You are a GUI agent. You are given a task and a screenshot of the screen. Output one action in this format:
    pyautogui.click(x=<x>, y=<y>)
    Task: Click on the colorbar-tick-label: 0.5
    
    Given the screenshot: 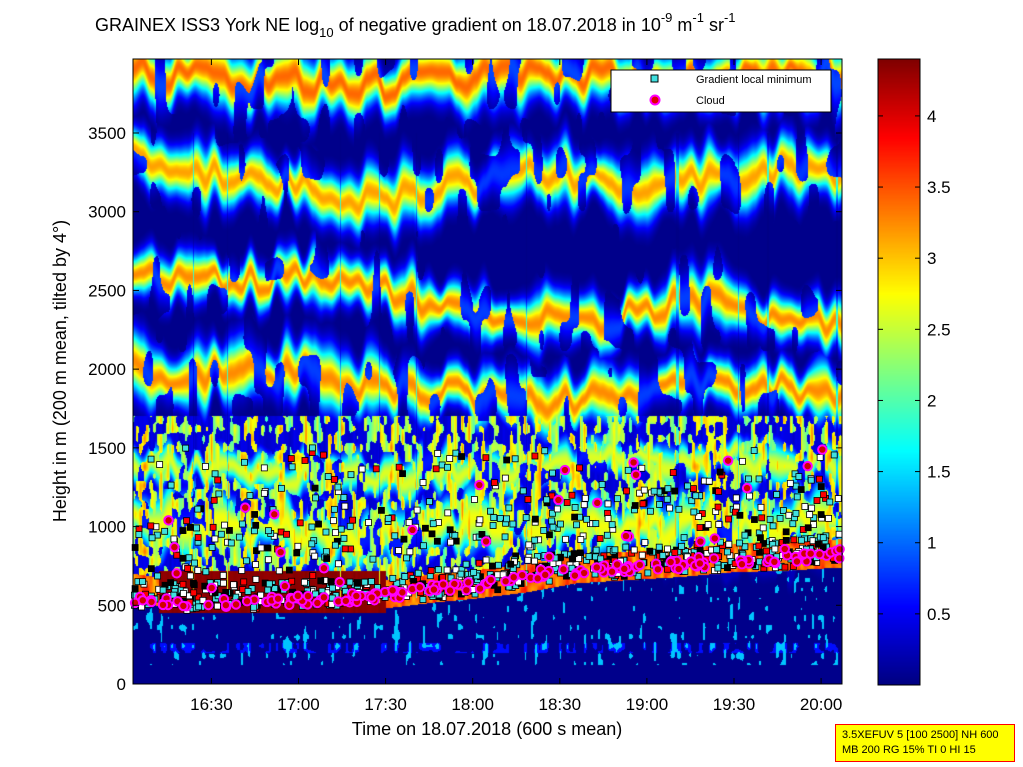 What is the action you would take?
    pyautogui.click(x=939, y=614)
    